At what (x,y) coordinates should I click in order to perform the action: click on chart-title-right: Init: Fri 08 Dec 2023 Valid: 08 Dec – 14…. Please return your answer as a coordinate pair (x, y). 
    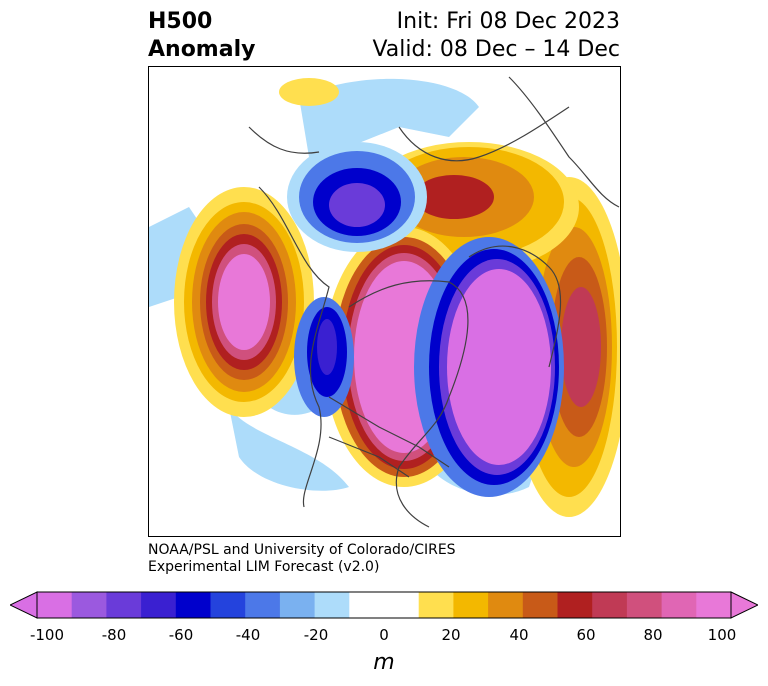
    Looking at the image, I should click on (496, 36).